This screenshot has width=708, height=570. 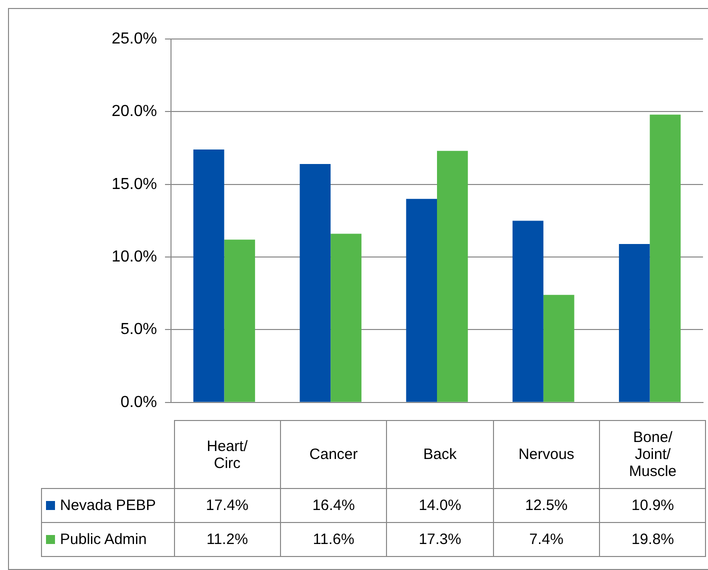 I want to click on y-tick-label: 20.0%, so click(x=134, y=111).